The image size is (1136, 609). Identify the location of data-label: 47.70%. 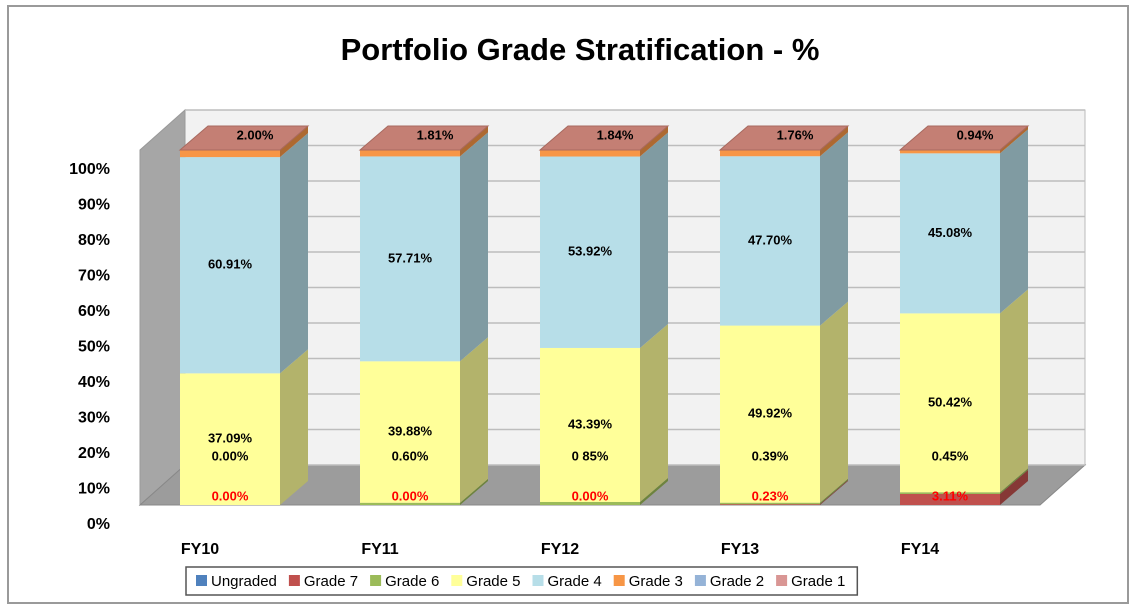
(770, 239).